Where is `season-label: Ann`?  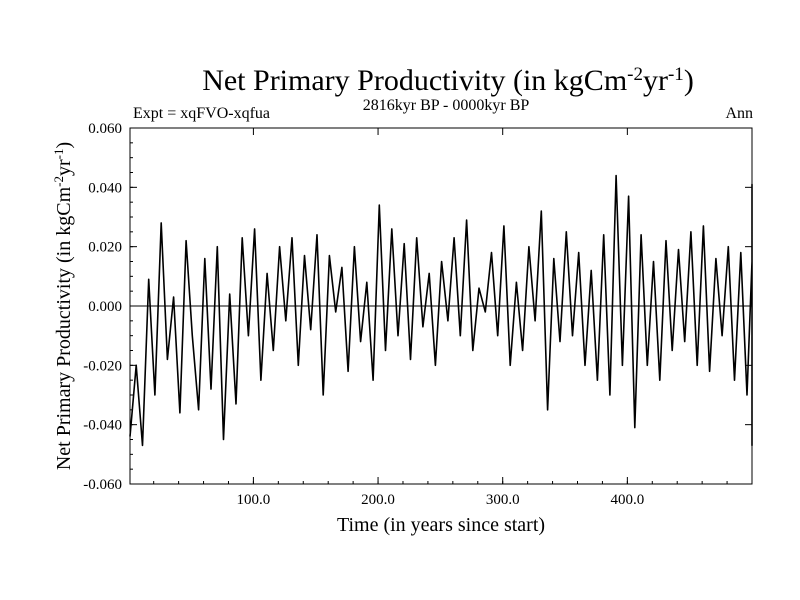
season-label: Ann is located at coordinates (739, 113).